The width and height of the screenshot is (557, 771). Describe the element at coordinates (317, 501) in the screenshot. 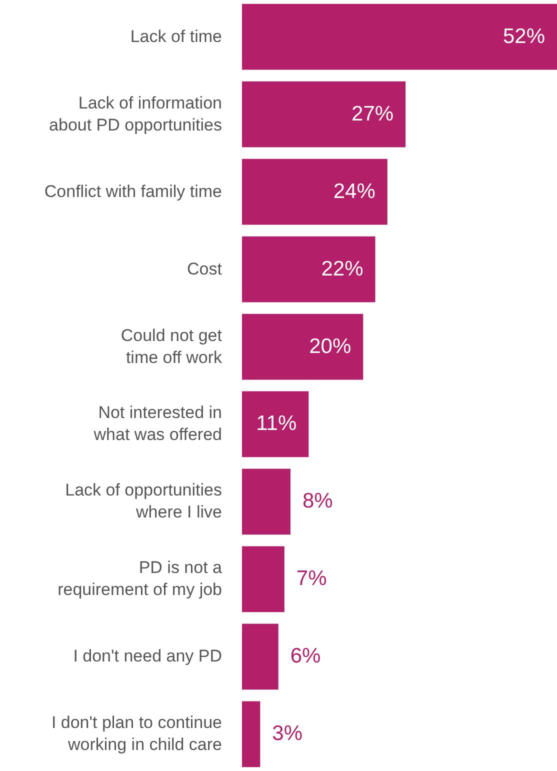

I see `data-label: 8%` at that location.